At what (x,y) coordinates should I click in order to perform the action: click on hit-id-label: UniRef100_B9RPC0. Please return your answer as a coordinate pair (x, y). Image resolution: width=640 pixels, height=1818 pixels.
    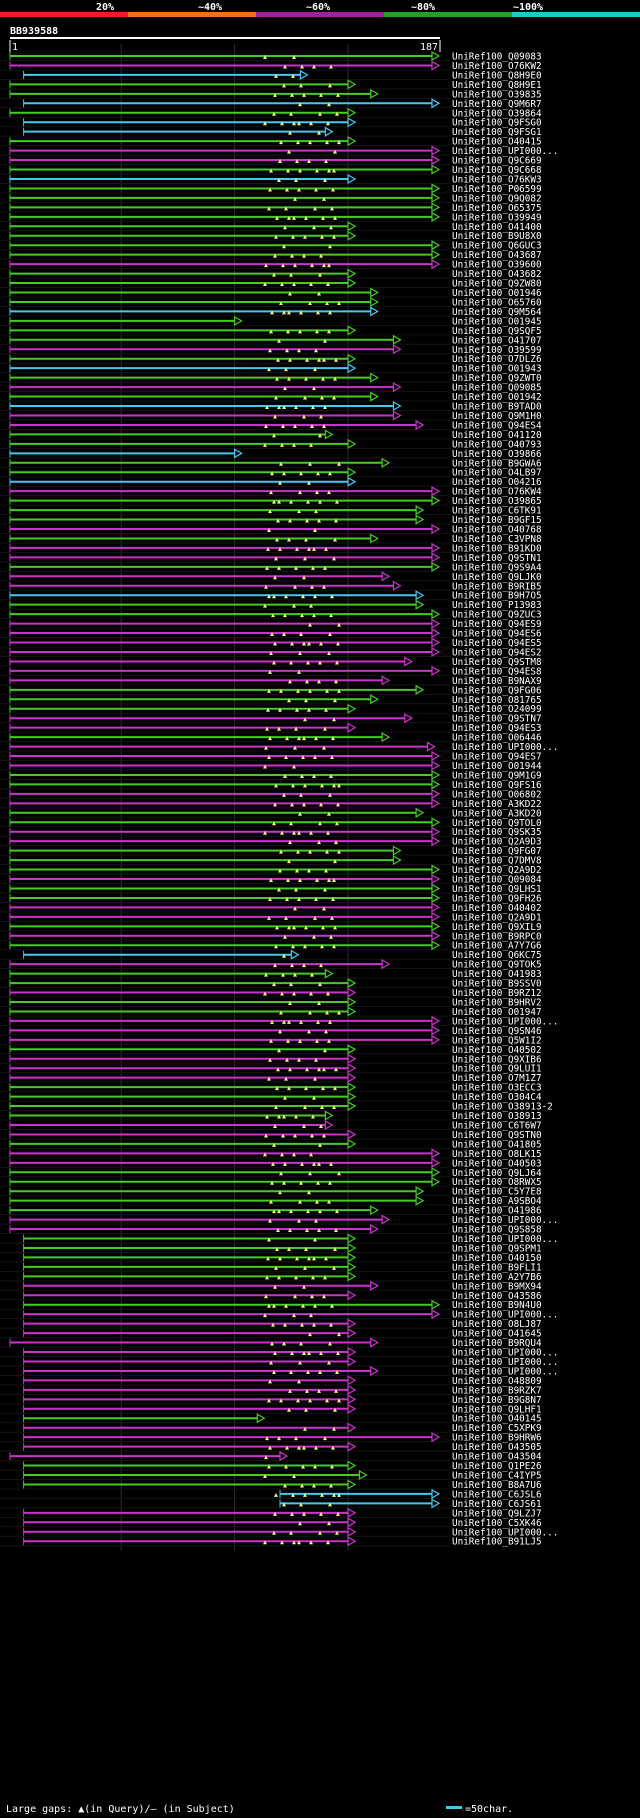
    Looking at the image, I should click on (497, 936).